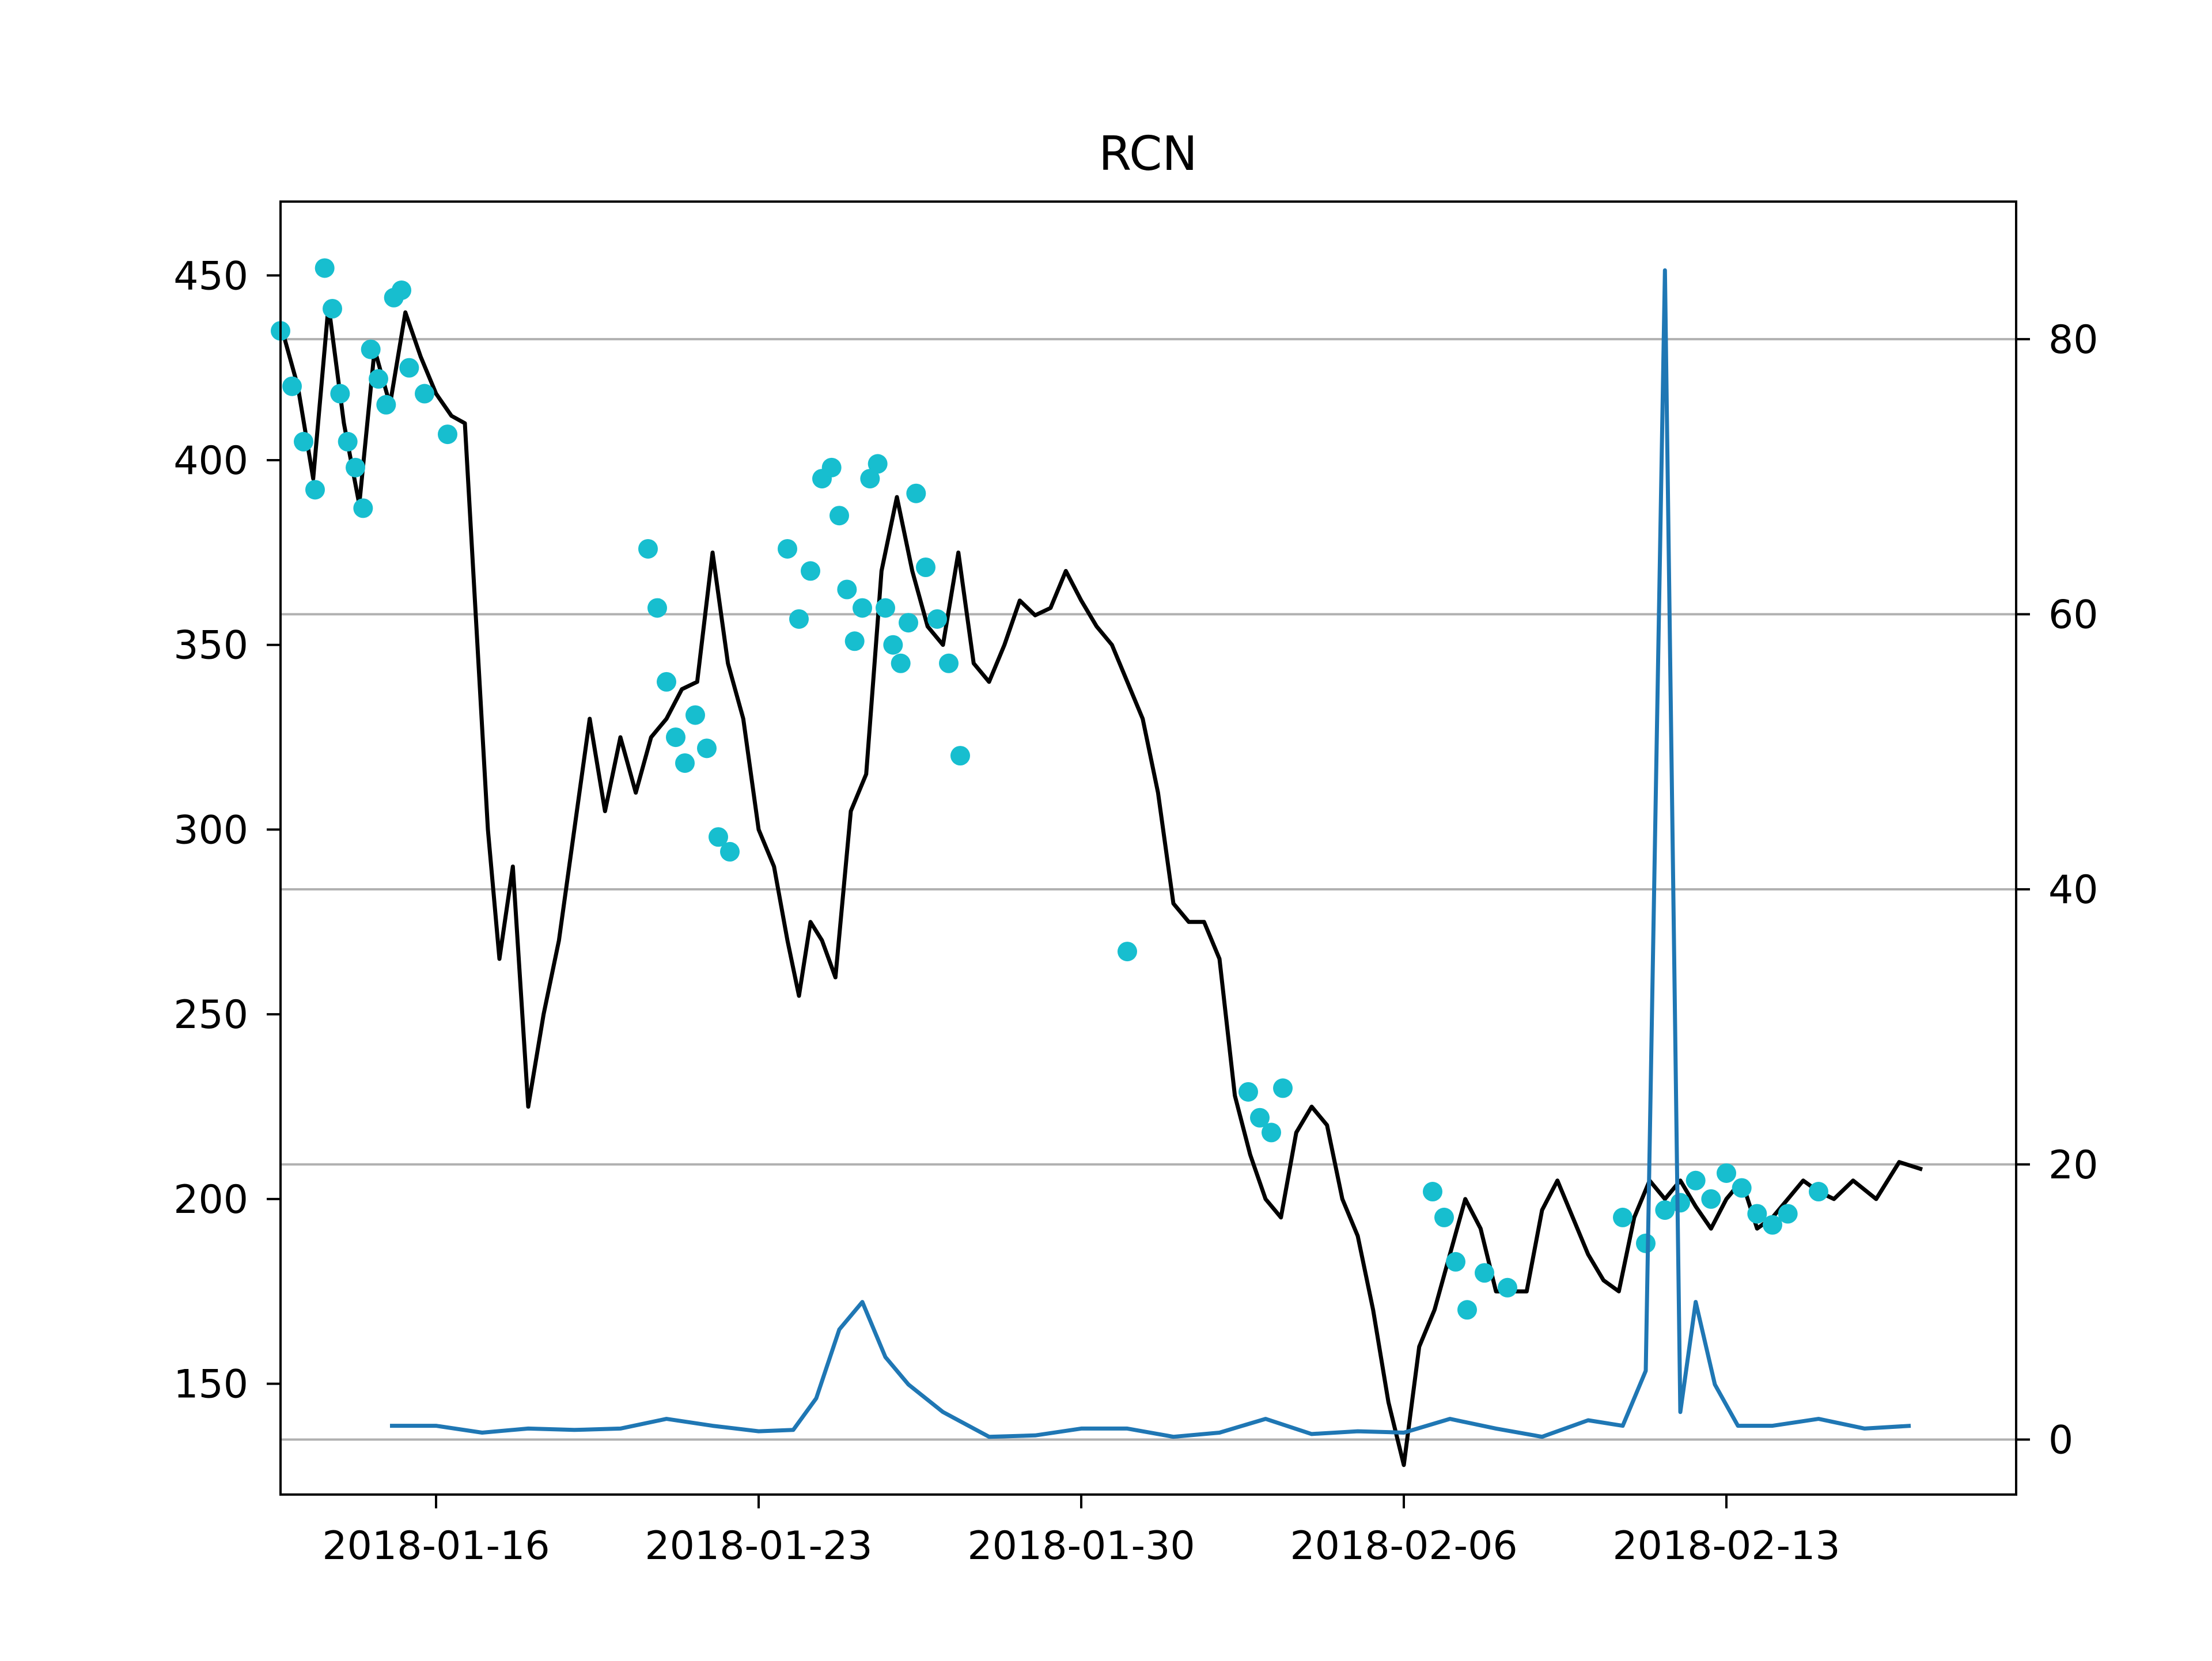 Image resolution: width=2212 pixels, height=1661 pixels. I want to click on x-tick-label: 2018-01-16, so click(436, 1546).